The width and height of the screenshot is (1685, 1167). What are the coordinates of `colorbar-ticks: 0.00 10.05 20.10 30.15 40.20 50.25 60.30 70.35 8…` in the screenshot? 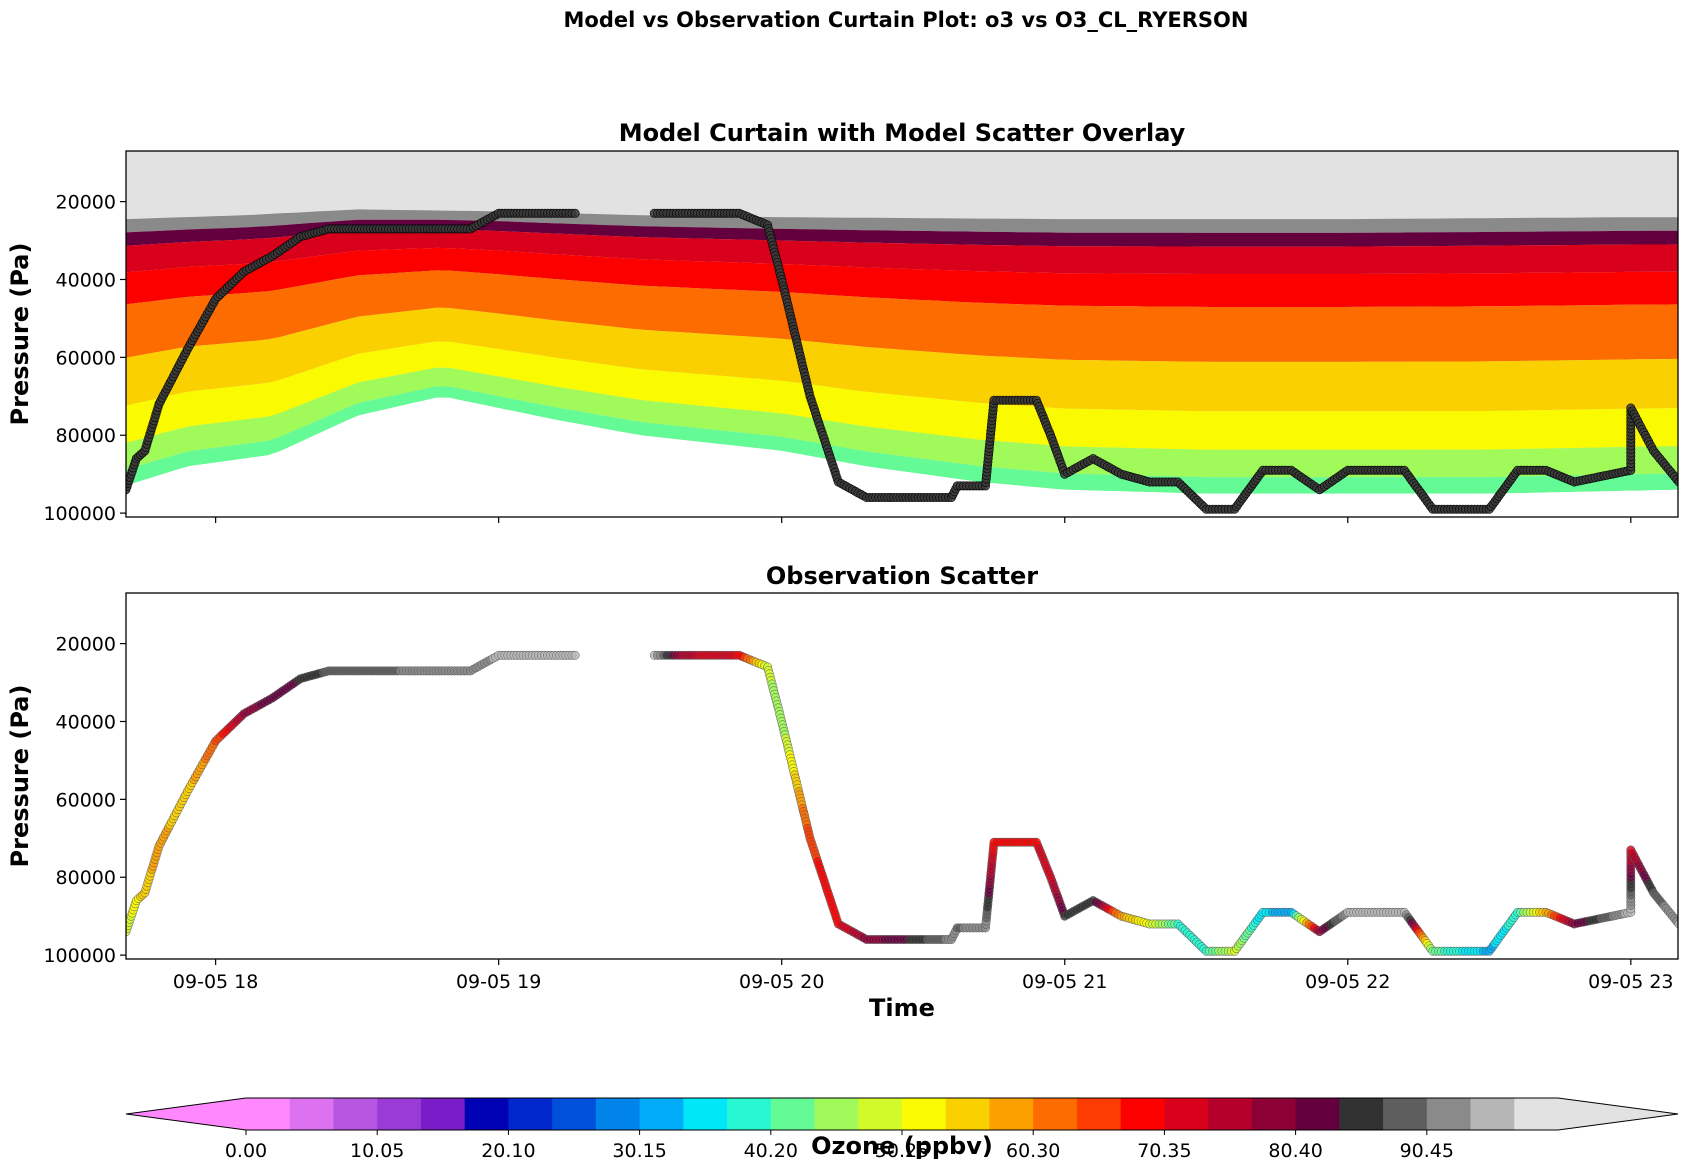 It's located at (839, 1146).